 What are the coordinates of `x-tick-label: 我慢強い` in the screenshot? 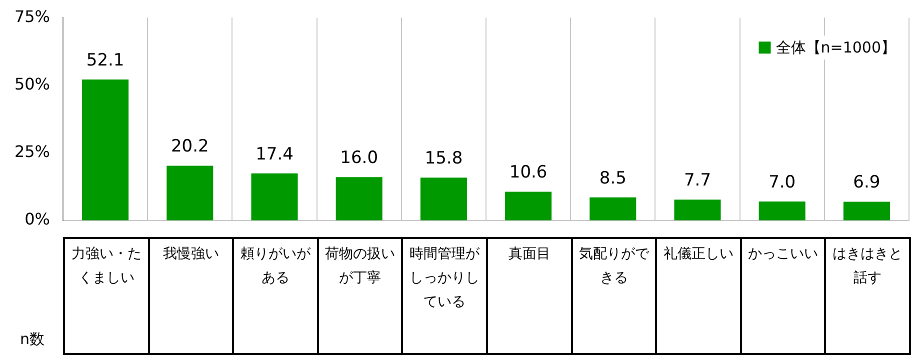 It's located at (191, 254).